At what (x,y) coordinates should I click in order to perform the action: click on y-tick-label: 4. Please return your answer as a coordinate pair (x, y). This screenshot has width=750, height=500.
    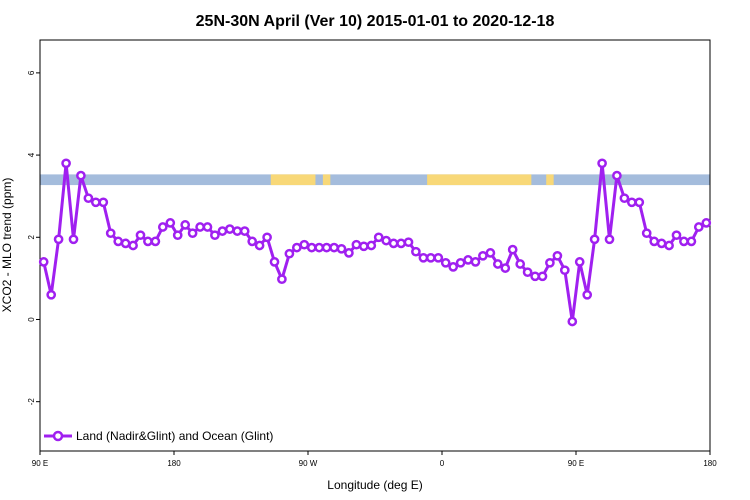
    Looking at the image, I should click on (31, 154).